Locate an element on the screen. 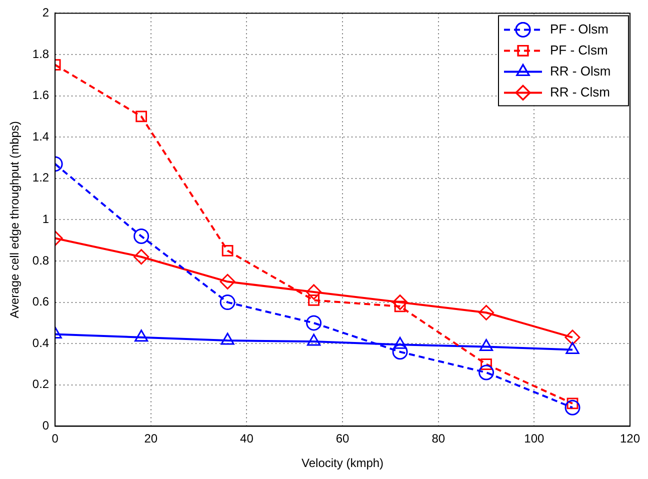 This screenshot has height=479, width=648. y-tick-label: 2 is located at coordinates (46, 13).